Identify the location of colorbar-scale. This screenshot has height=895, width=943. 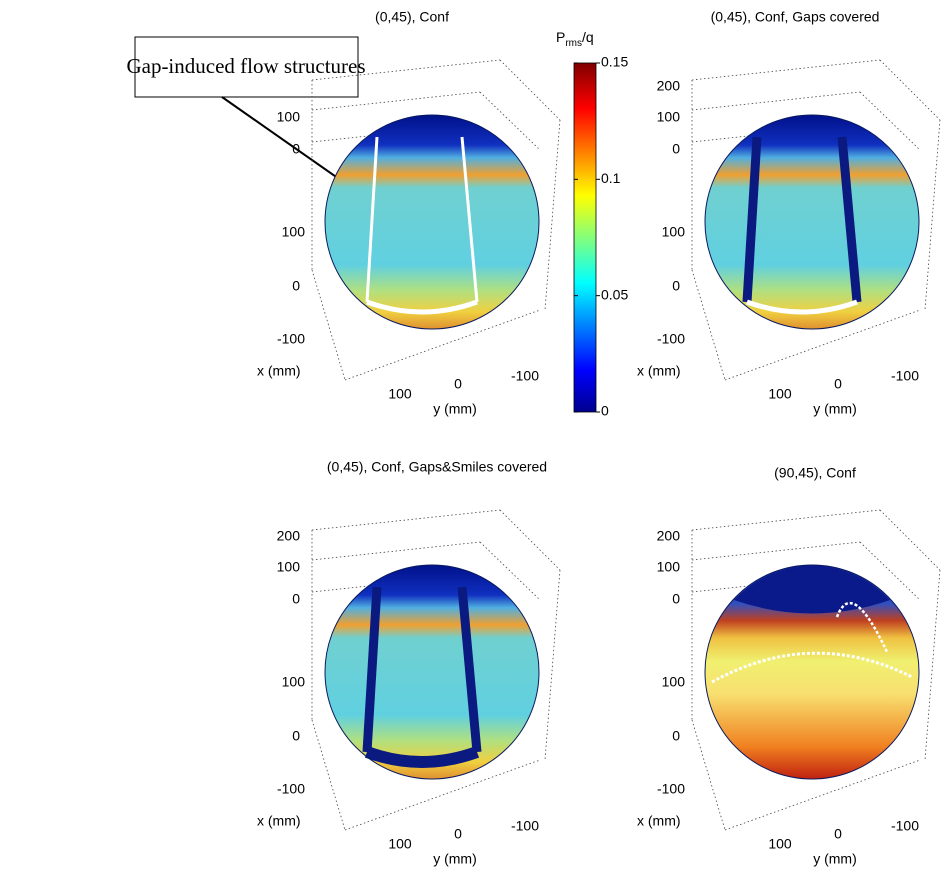
(585, 237).